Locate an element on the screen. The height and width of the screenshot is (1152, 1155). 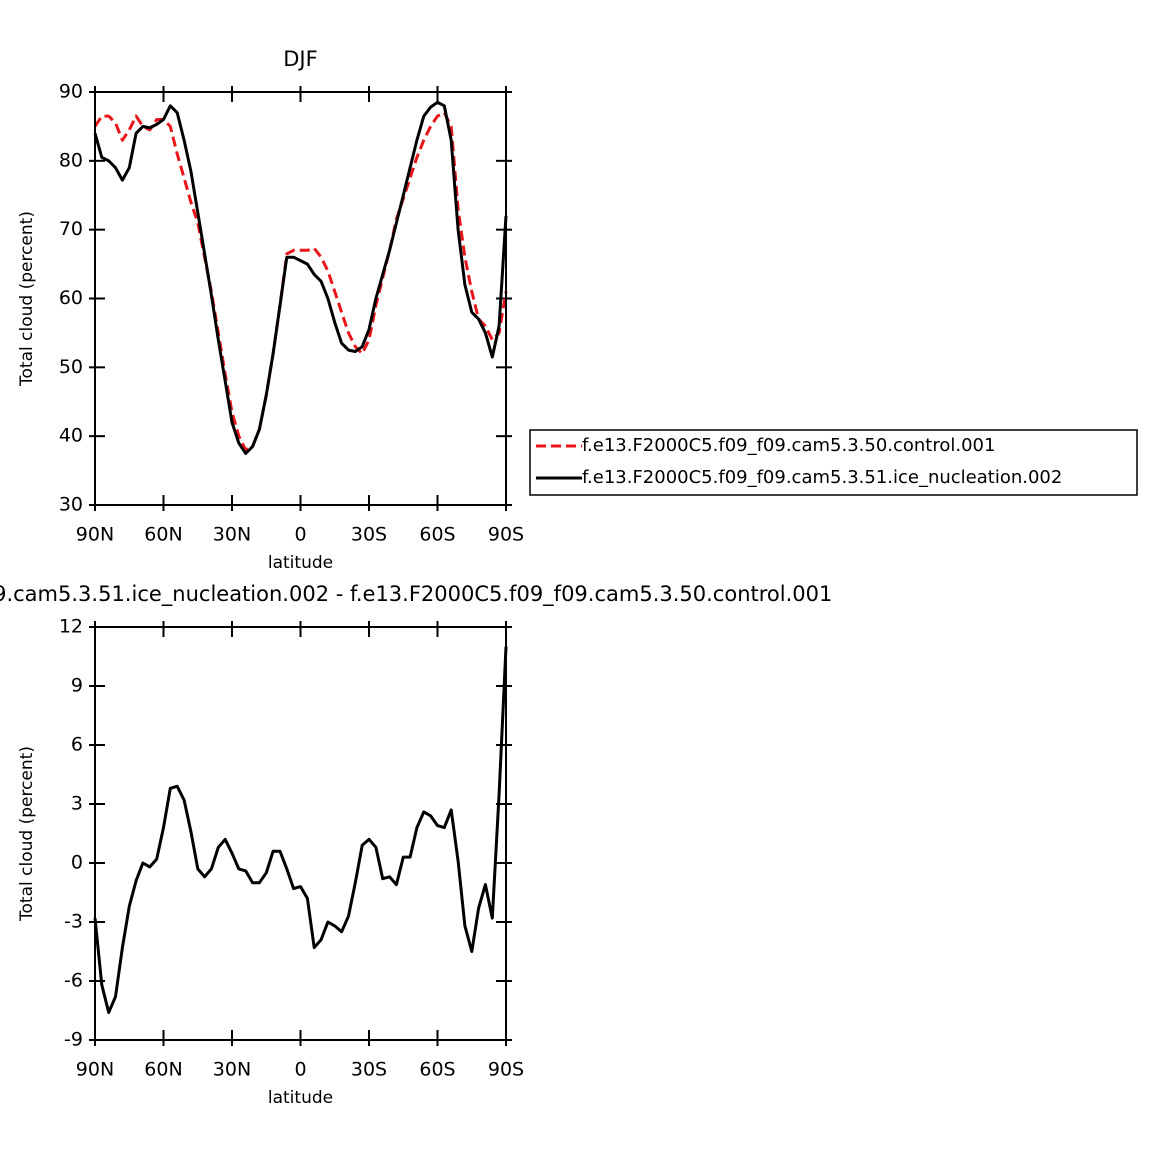
y-tick-label: 50 is located at coordinates (71, 367).